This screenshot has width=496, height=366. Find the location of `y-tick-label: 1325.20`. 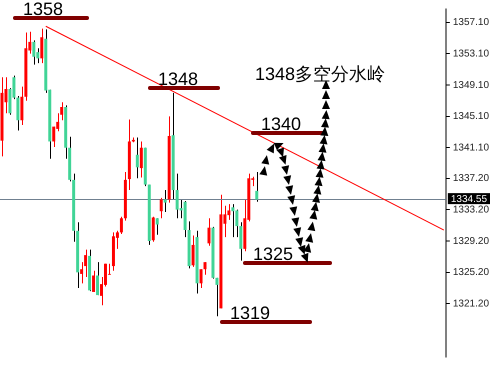

y-tick-label: 1325.20 is located at coordinates (471, 272).